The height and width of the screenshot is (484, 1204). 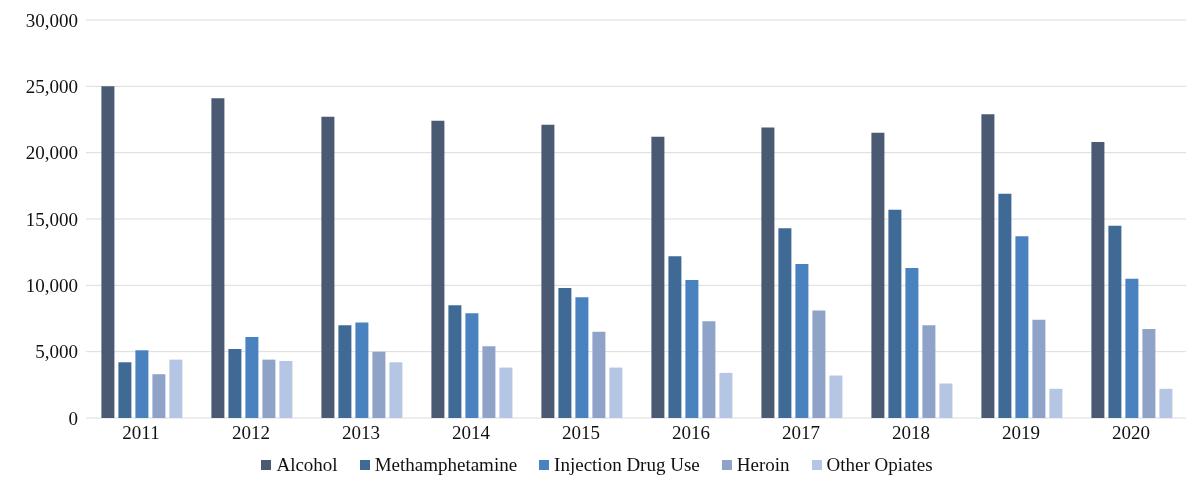 What do you see at coordinates (691, 433) in the screenshot?
I see `x-tick-label: 2016` at bounding box center [691, 433].